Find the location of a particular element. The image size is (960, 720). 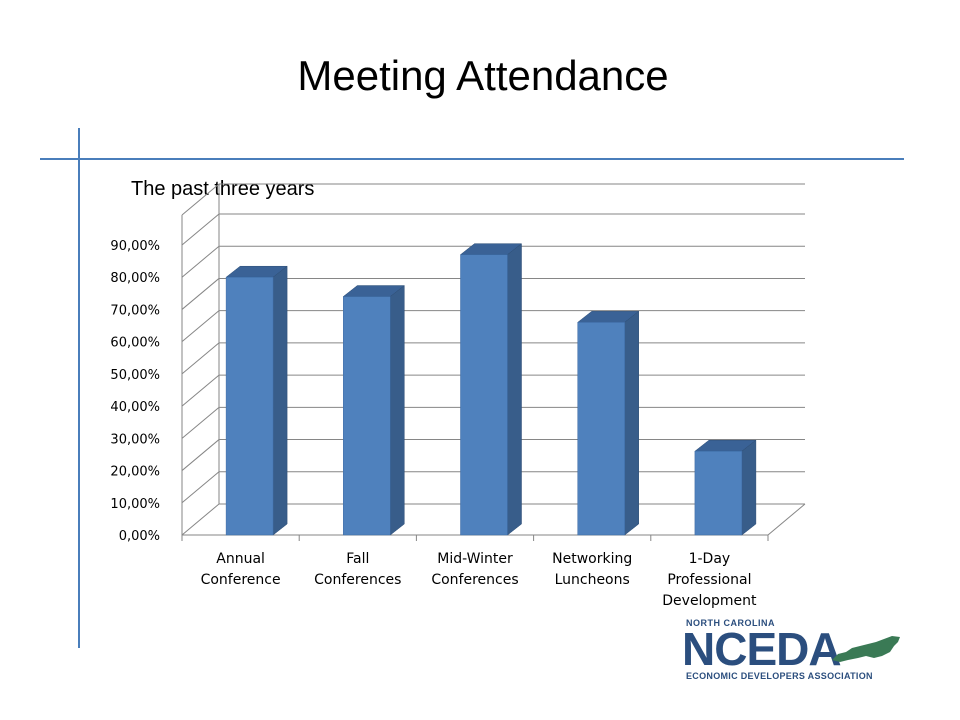

x-category-label: 1-Day Professional Development is located at coordinates (709, 580).